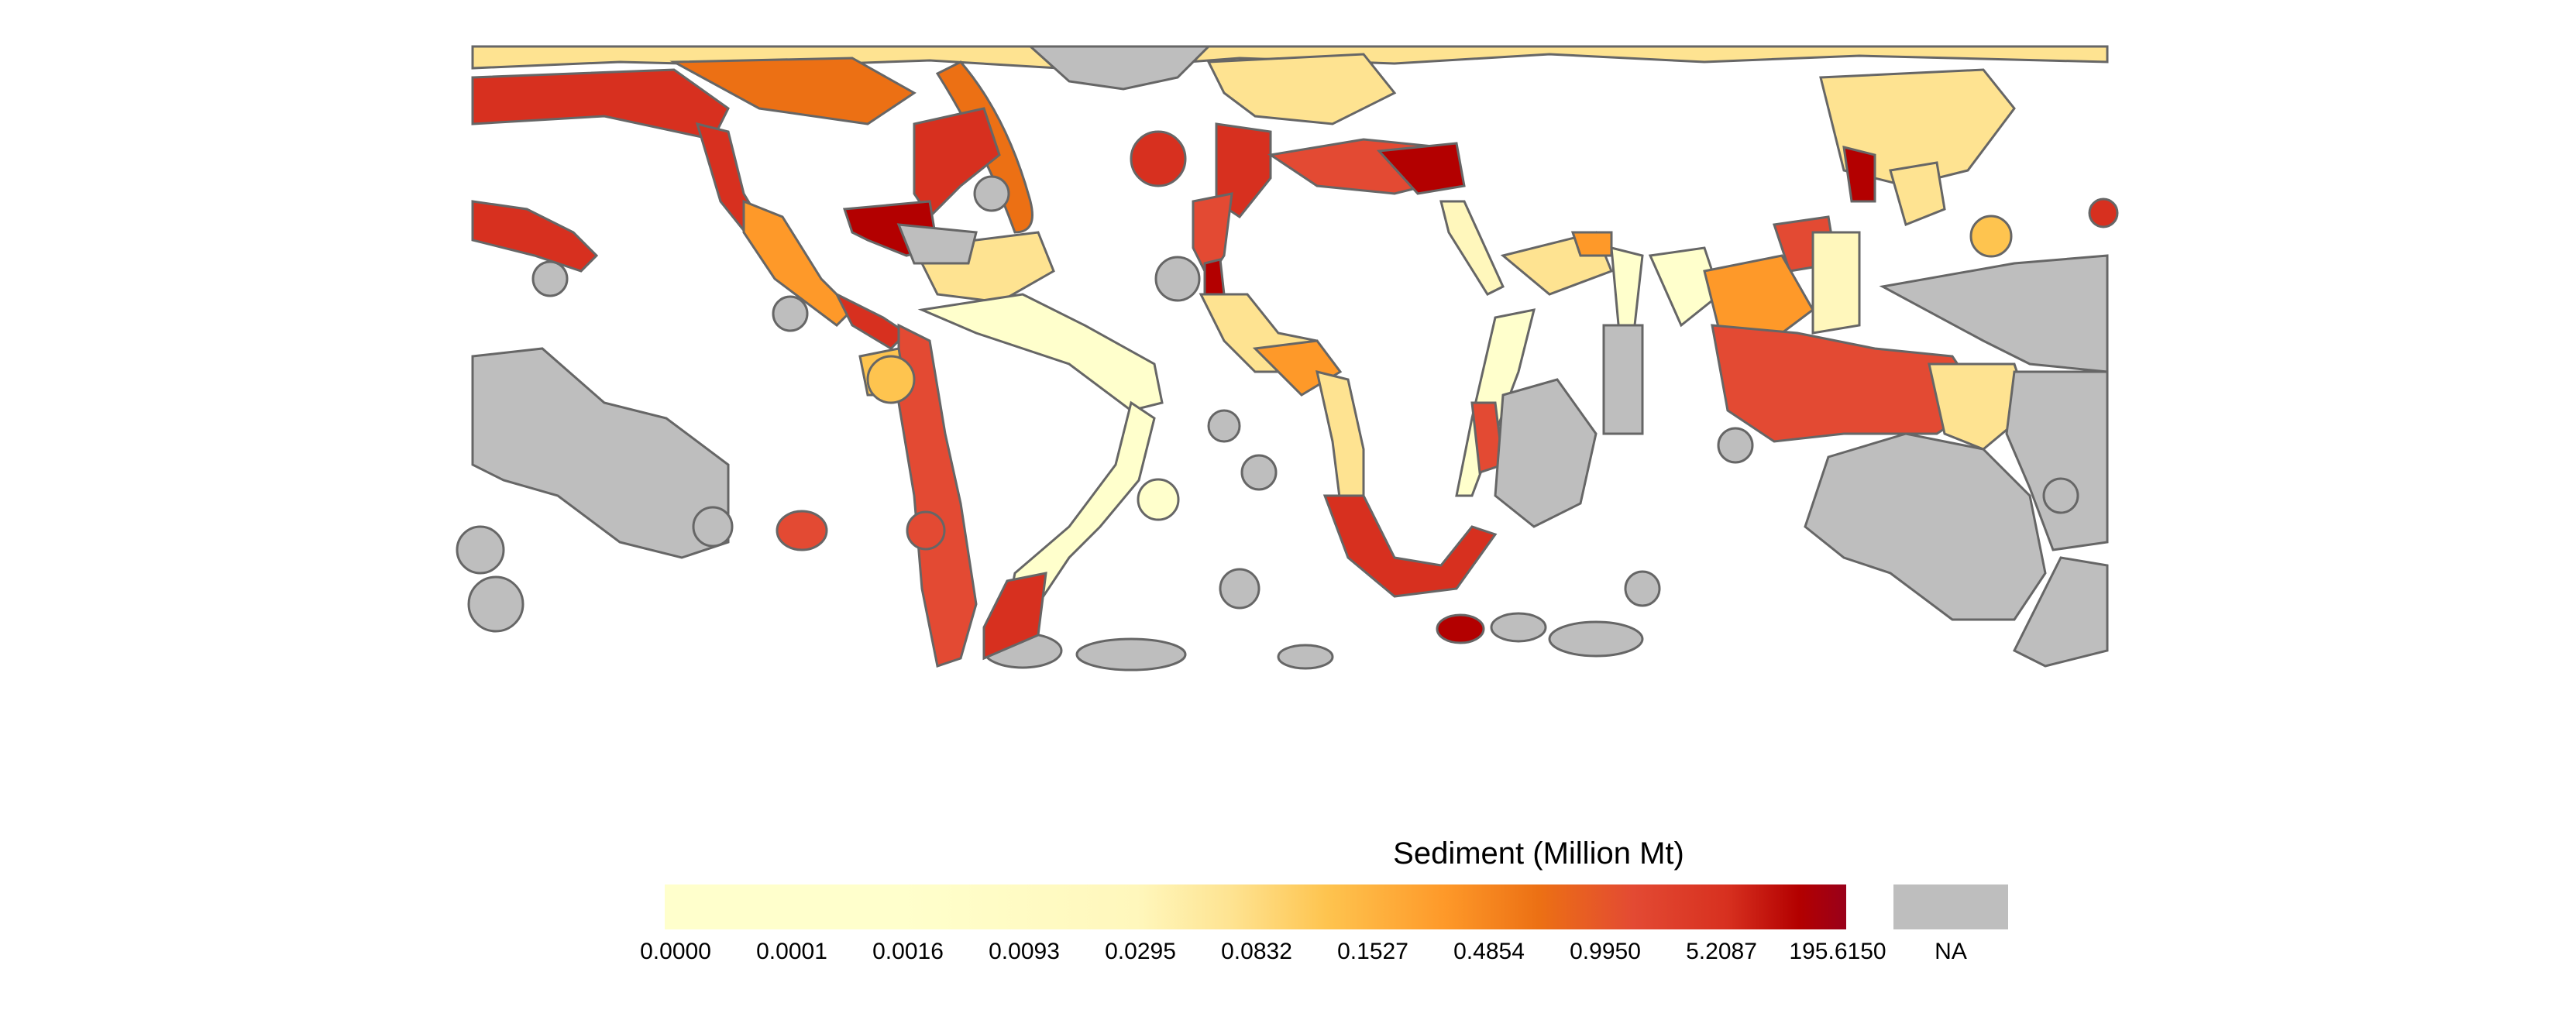 Image resolution: width=2576 pixels, height=1027 pixels. I want to click on legend-tick: 0.0295, so click(1140, 951).